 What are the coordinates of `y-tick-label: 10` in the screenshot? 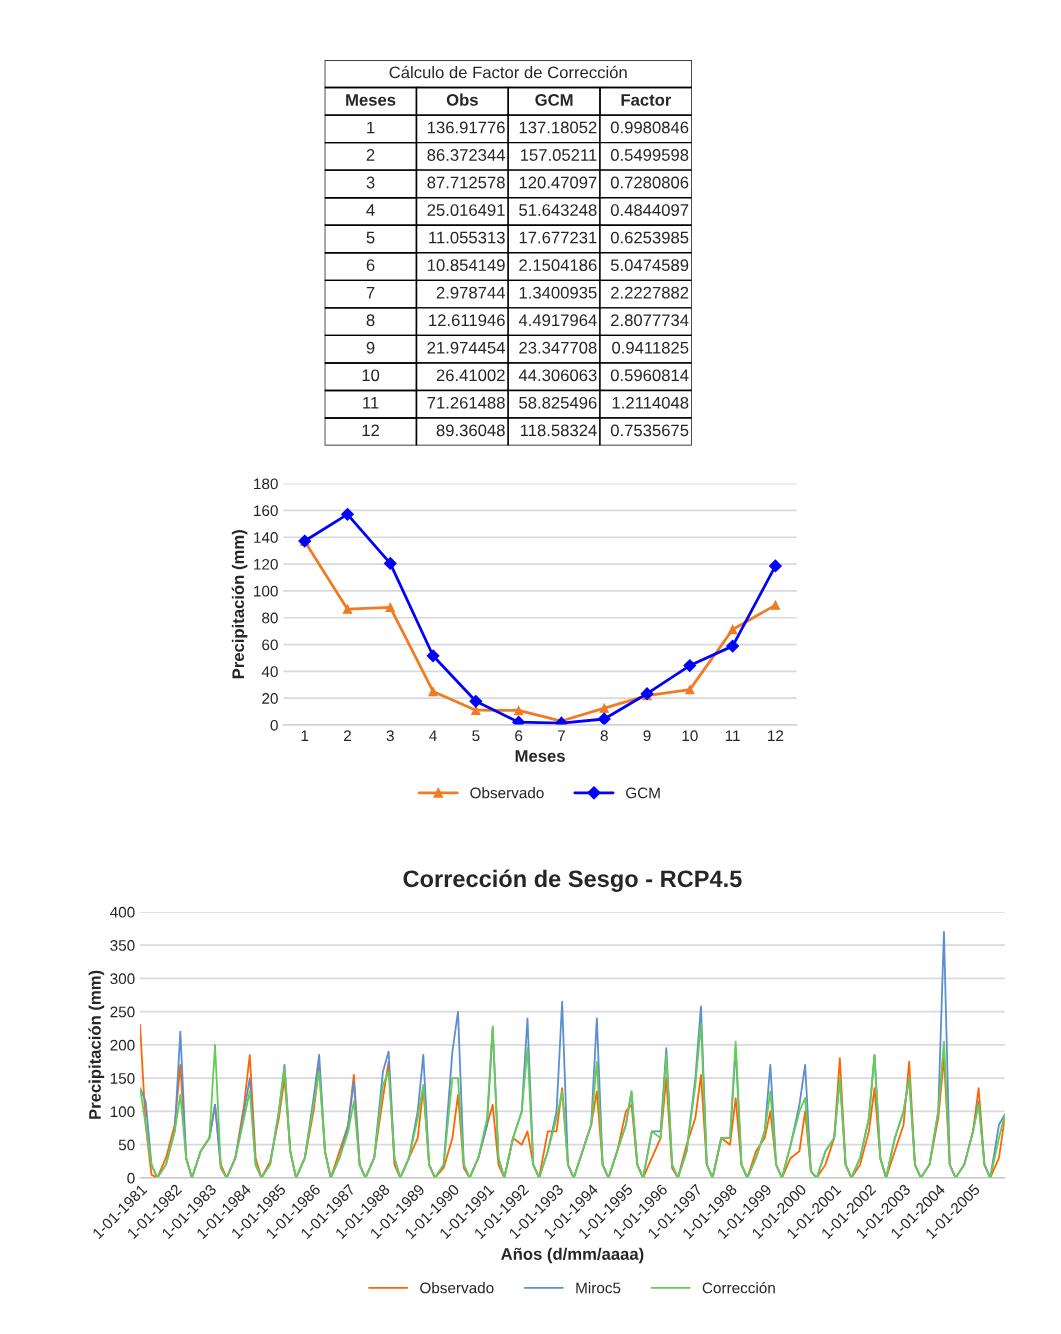 It's located at (371, 375).